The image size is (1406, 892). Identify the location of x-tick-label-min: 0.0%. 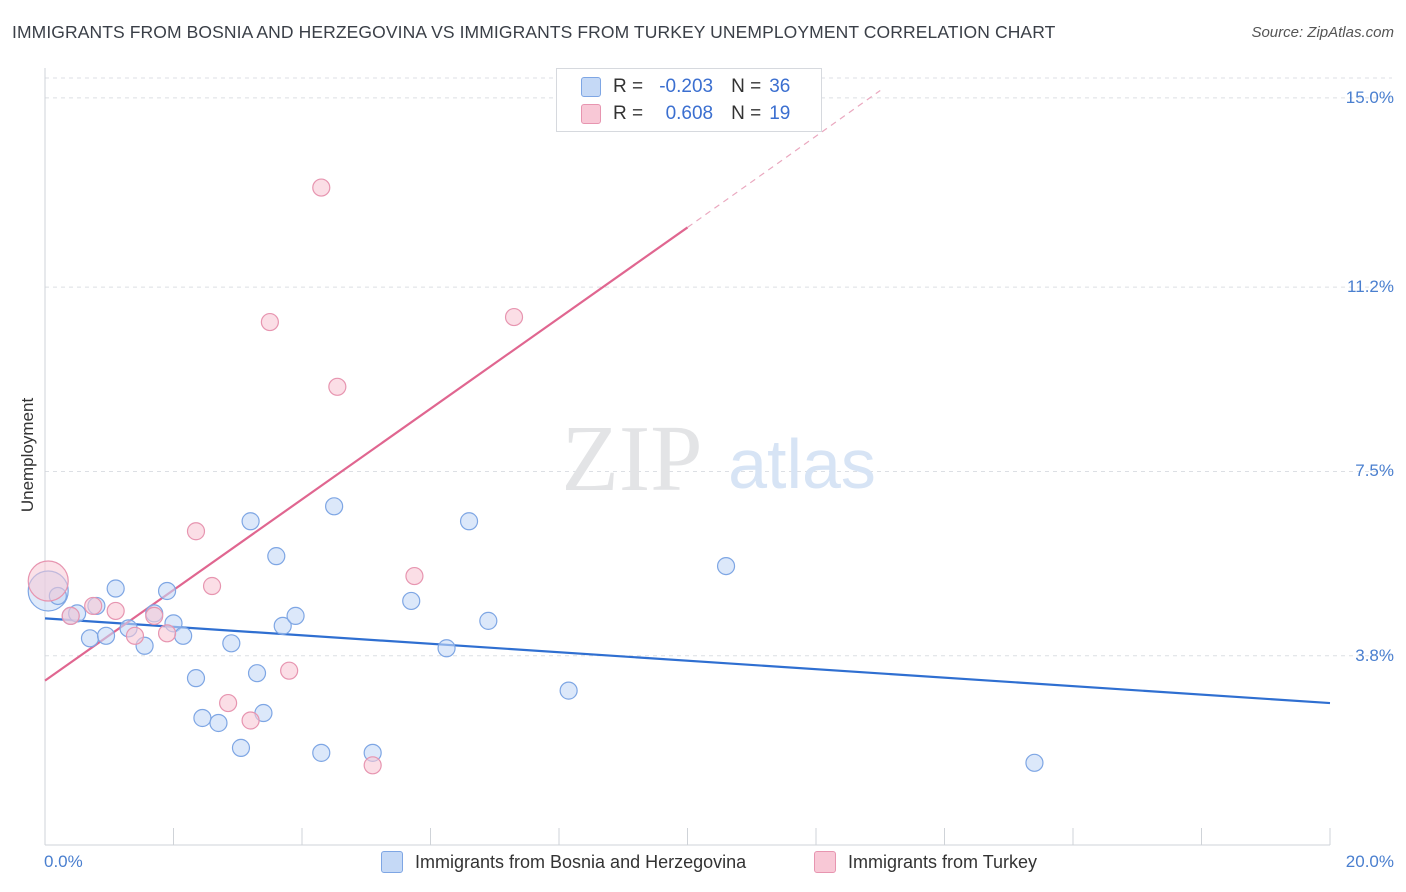
(63, 861).